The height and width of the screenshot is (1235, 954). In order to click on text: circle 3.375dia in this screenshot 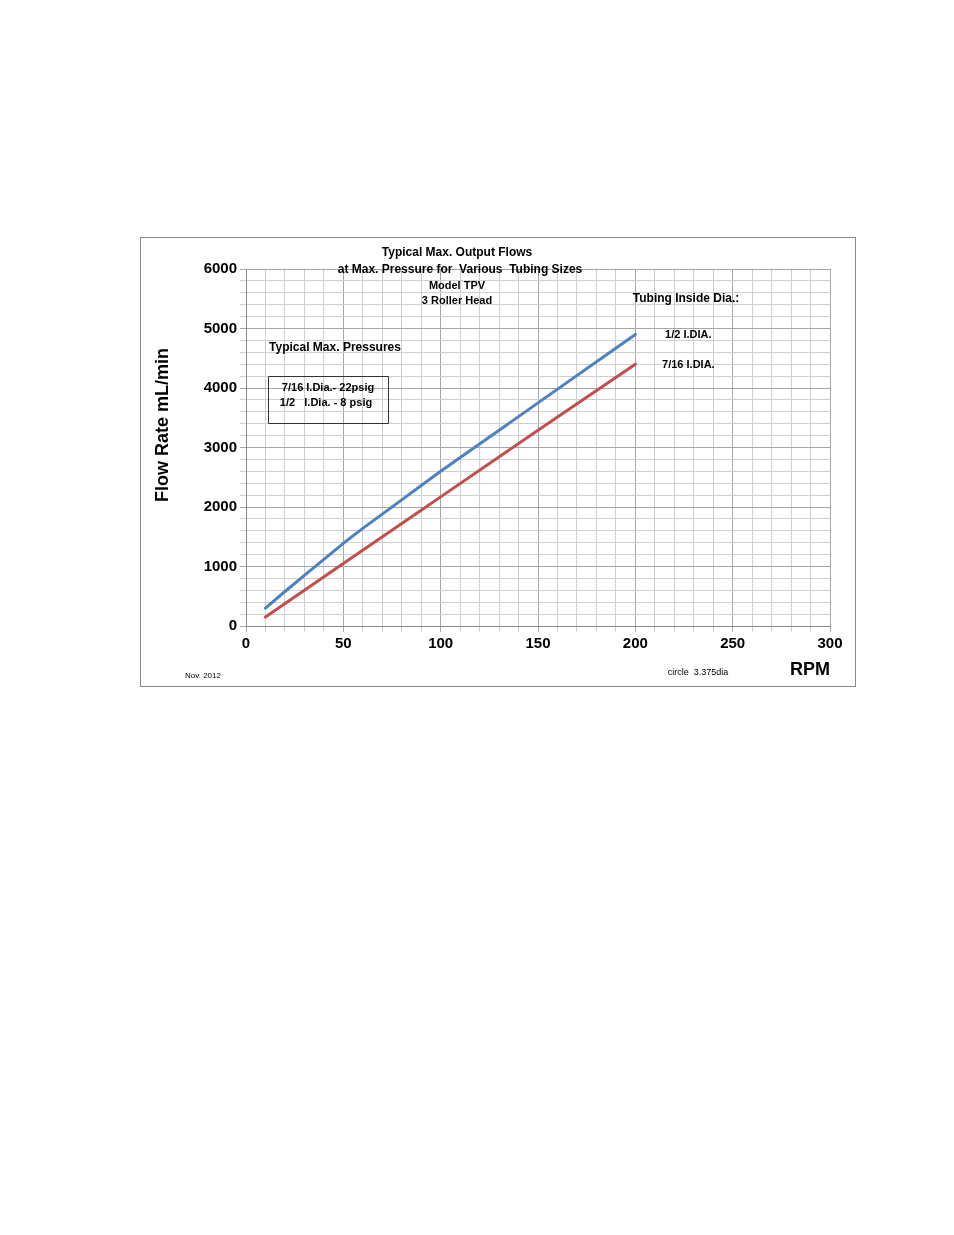, I will do `click(698, 672)`.